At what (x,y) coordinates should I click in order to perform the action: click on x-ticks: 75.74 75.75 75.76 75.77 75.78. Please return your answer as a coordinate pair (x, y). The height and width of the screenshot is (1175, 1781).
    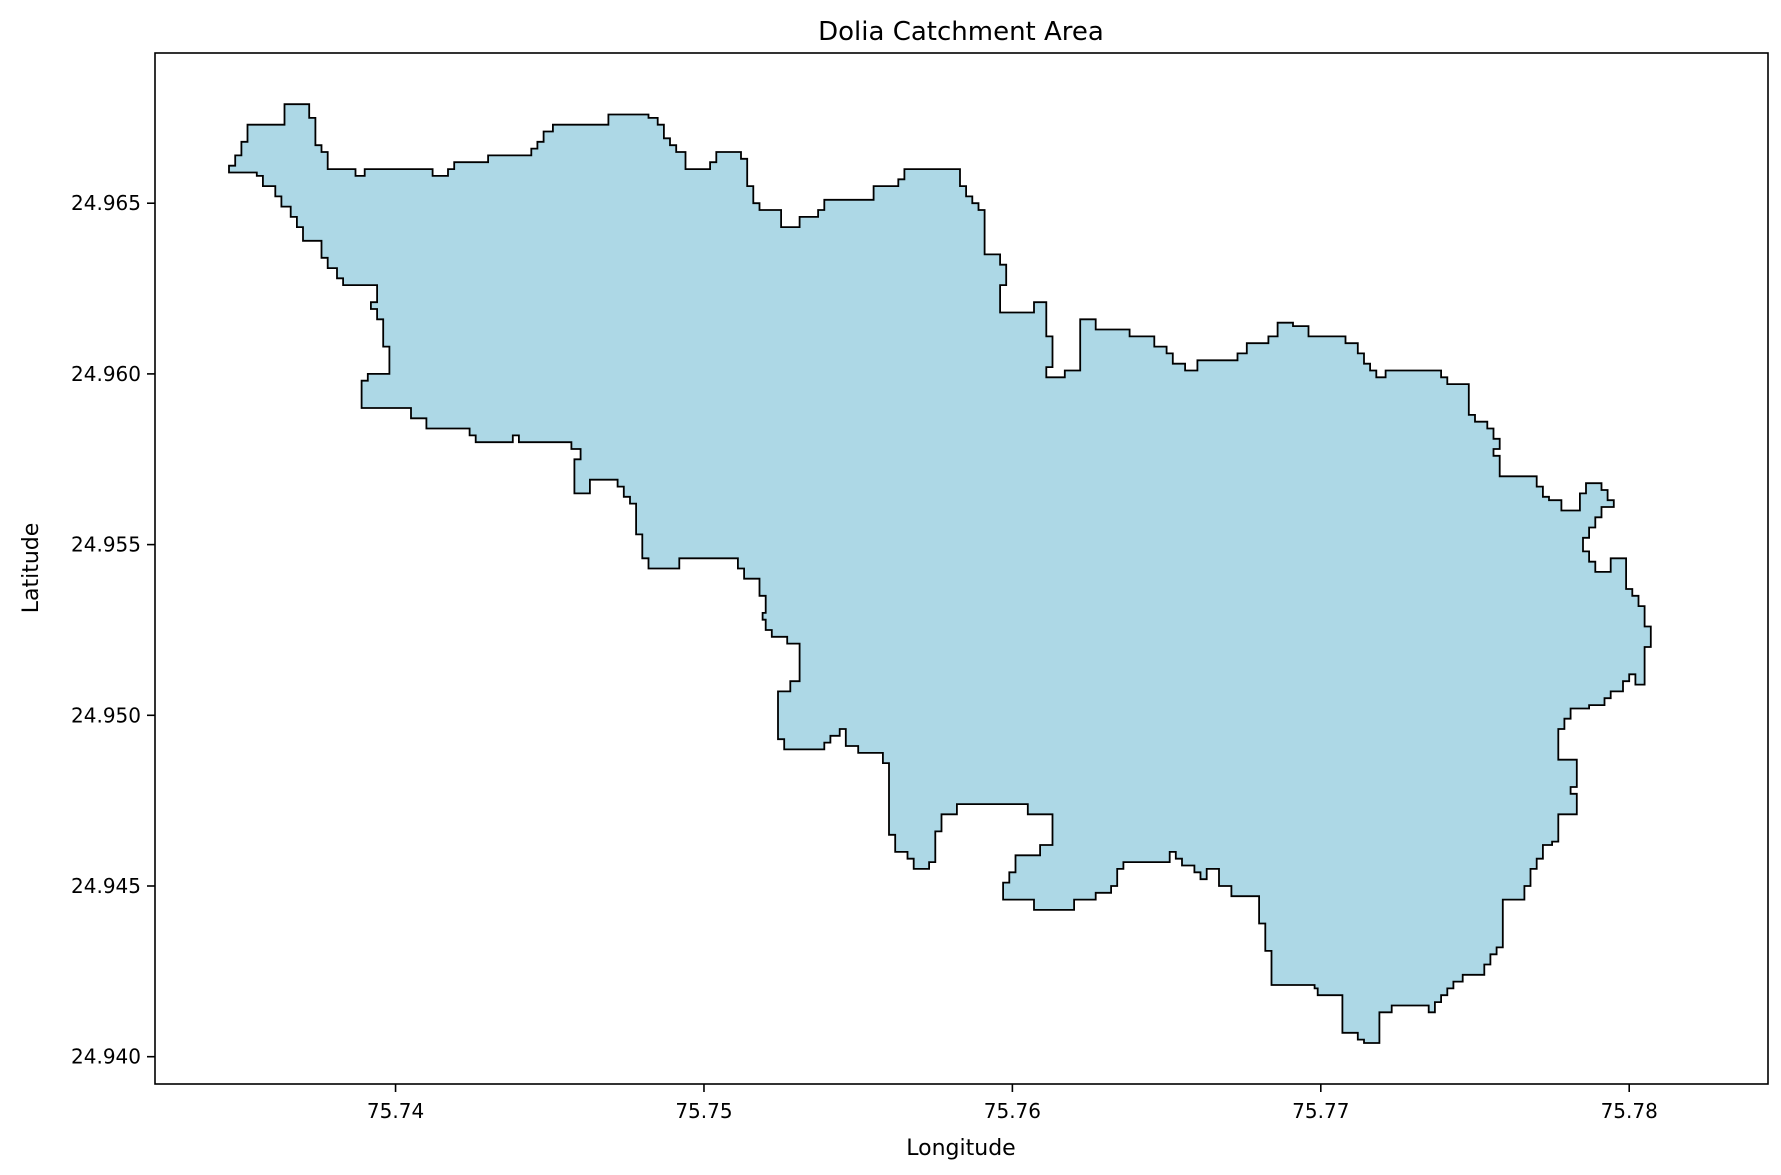
    Looking at the image, I should click on (1012, 1103).